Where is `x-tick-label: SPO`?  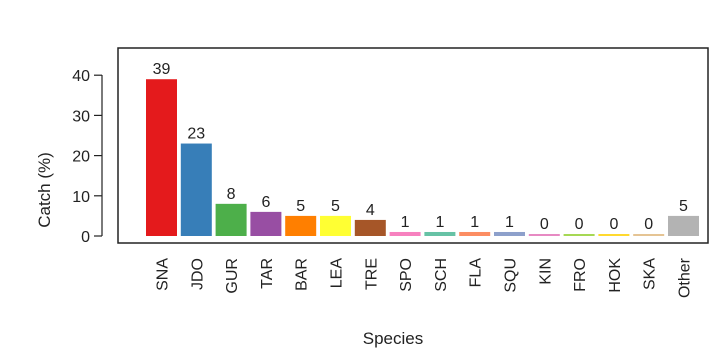 x-tick-label: SPO is located at coordinates (406, 275).